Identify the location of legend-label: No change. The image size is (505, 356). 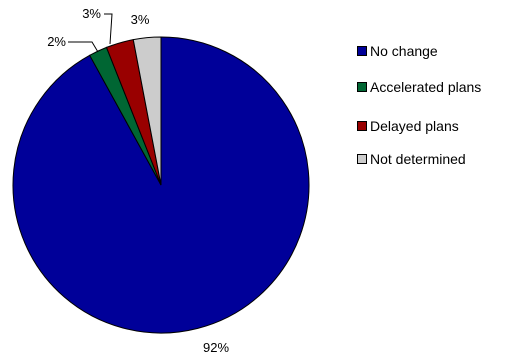
(404, 51).